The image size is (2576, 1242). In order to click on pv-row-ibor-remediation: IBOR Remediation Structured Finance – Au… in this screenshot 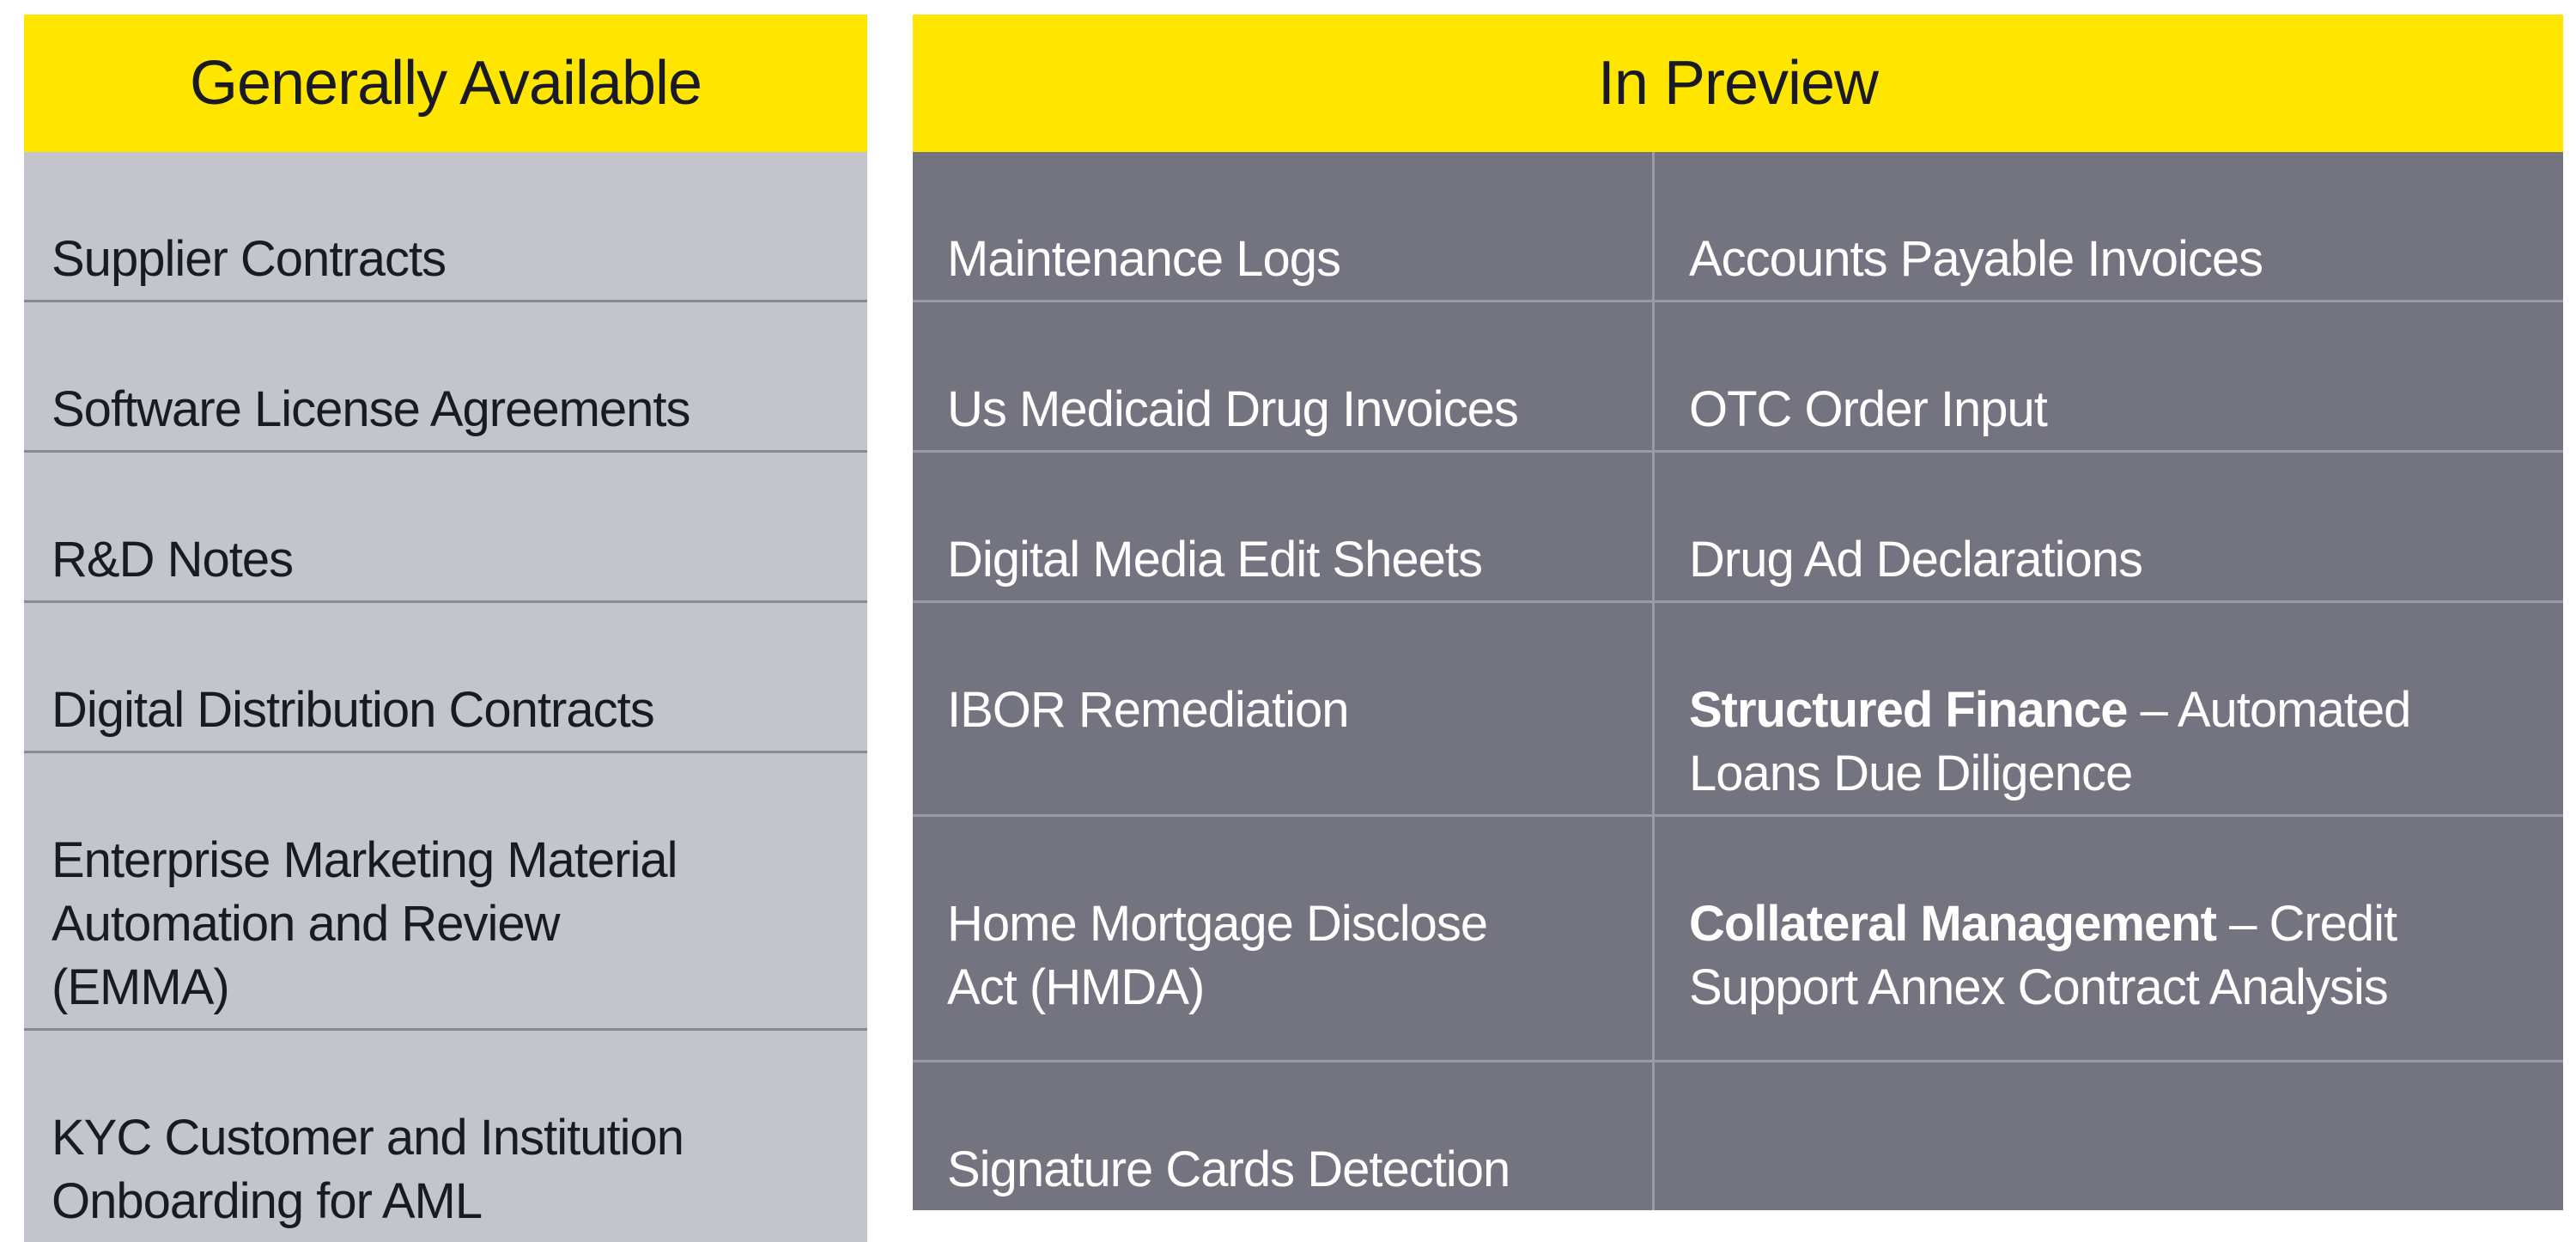, I will do `click(1738, 707)`.